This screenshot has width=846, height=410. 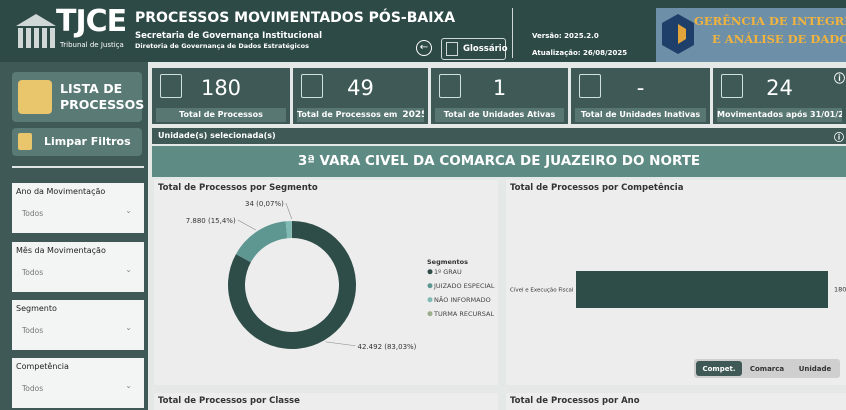 I want to click on data-label: 180, so click(x=840, y=290).